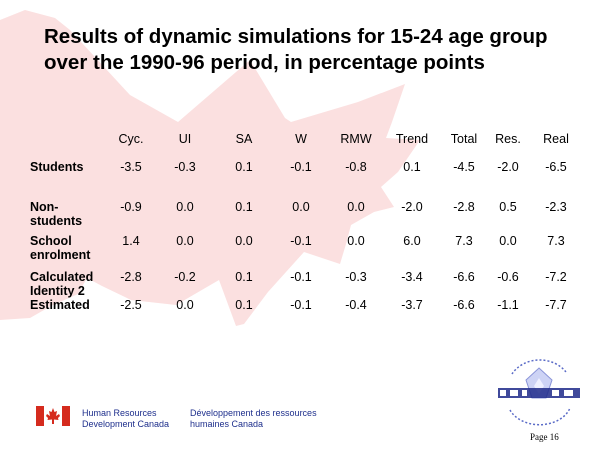  Describe the element at coordinates (412, 305) in the screenshot. I see `table-cell: -3.7` at that location.